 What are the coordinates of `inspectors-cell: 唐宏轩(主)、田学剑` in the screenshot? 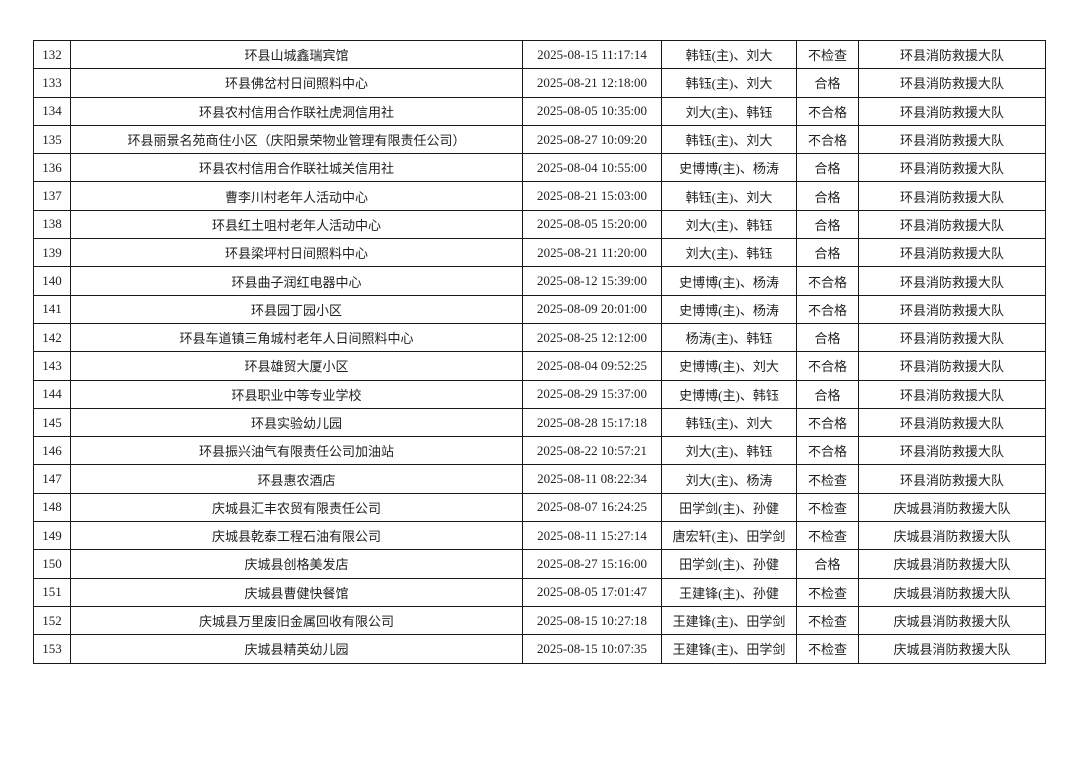 It's located at (729, 536).